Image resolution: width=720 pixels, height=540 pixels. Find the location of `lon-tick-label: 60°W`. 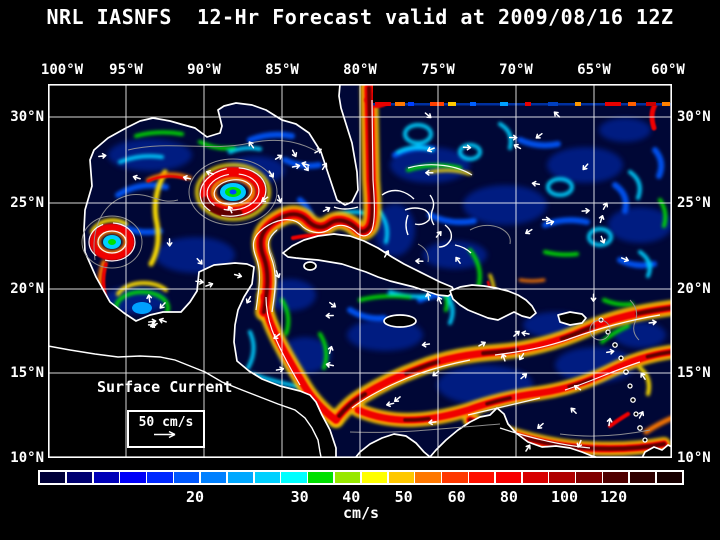

lon-tick-label: 60°W is located at coordinates (668, 70).